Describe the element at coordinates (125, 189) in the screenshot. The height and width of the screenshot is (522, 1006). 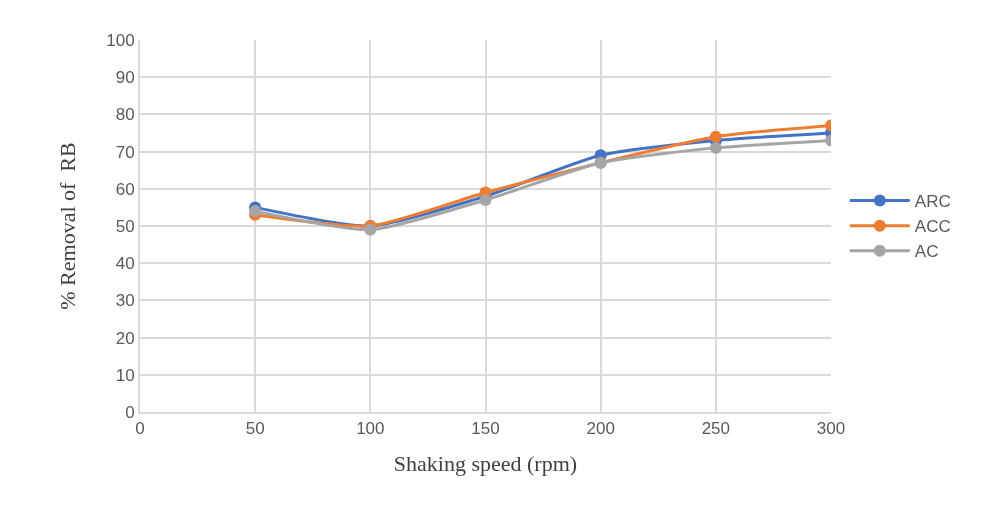
I see `y-tick-label: 60` at that location.